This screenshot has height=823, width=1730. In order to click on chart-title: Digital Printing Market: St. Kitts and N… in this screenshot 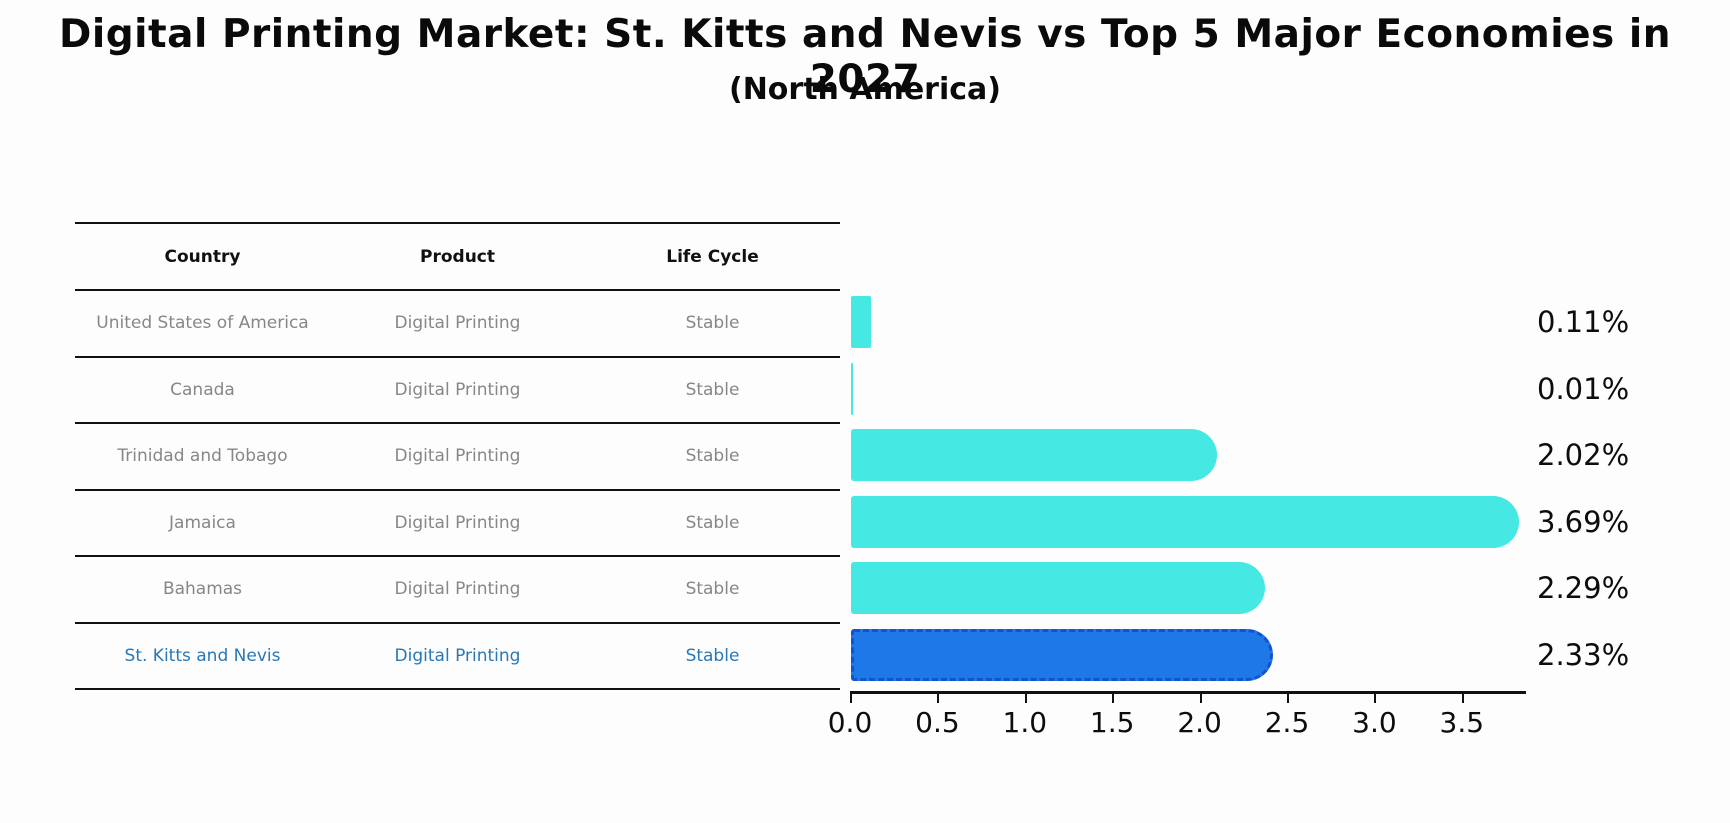, I will do `click(865, 57)`.